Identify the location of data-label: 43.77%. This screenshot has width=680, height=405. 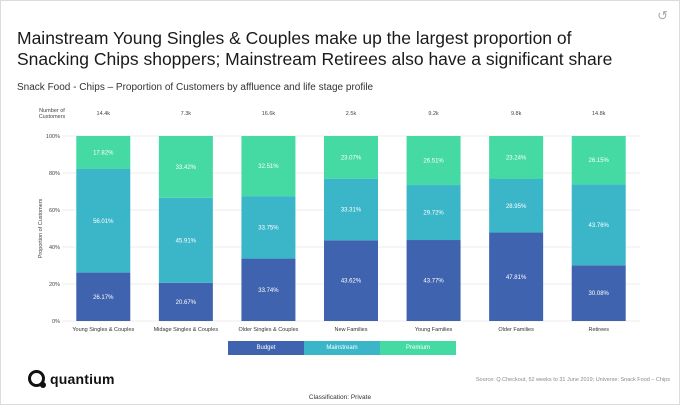
(433, 282).